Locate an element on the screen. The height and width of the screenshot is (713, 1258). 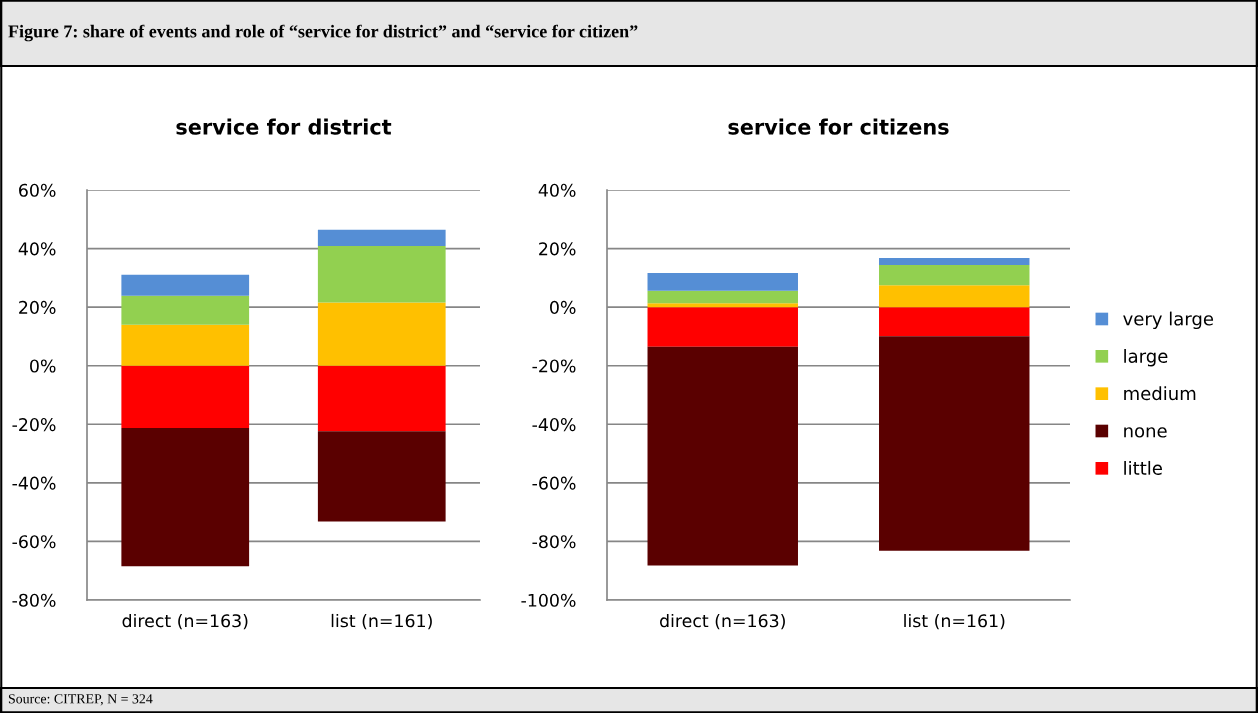
y-tick-label: 60% is located at coordinates (37, 190).